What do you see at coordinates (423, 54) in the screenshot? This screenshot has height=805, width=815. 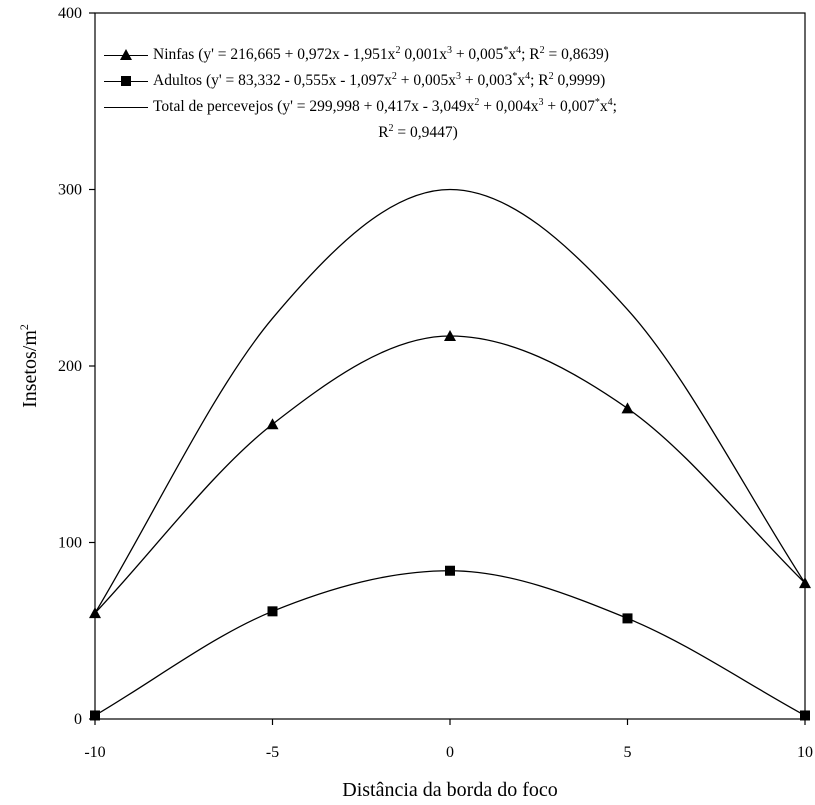 I see `legend-text-part: 0,001x` at bounding box center [423, 54].